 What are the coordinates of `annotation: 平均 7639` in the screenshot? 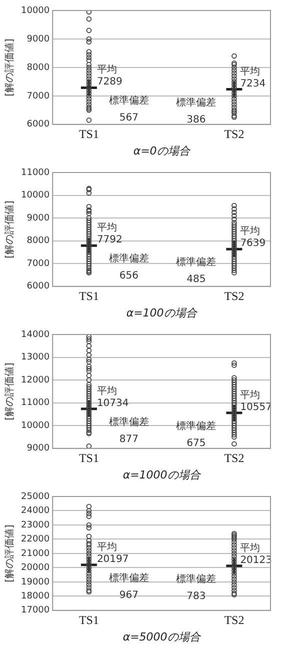 It's located at (253, 237).